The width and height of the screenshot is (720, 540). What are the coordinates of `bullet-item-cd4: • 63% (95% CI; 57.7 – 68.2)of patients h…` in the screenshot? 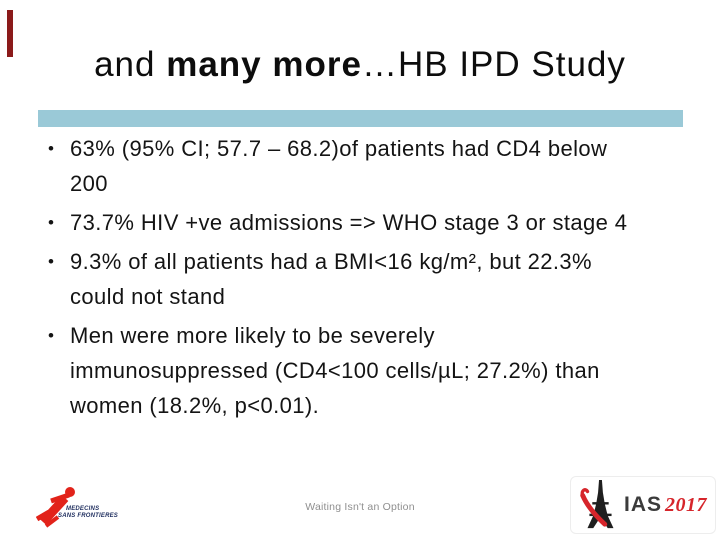 It's located at (372, 166).